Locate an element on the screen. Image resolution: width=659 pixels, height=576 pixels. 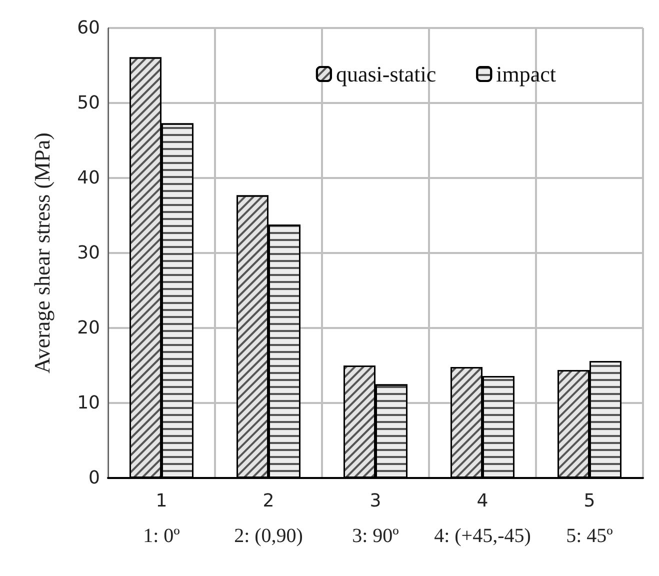
y-tick-label: 30 is located at coordinates (88, 253).